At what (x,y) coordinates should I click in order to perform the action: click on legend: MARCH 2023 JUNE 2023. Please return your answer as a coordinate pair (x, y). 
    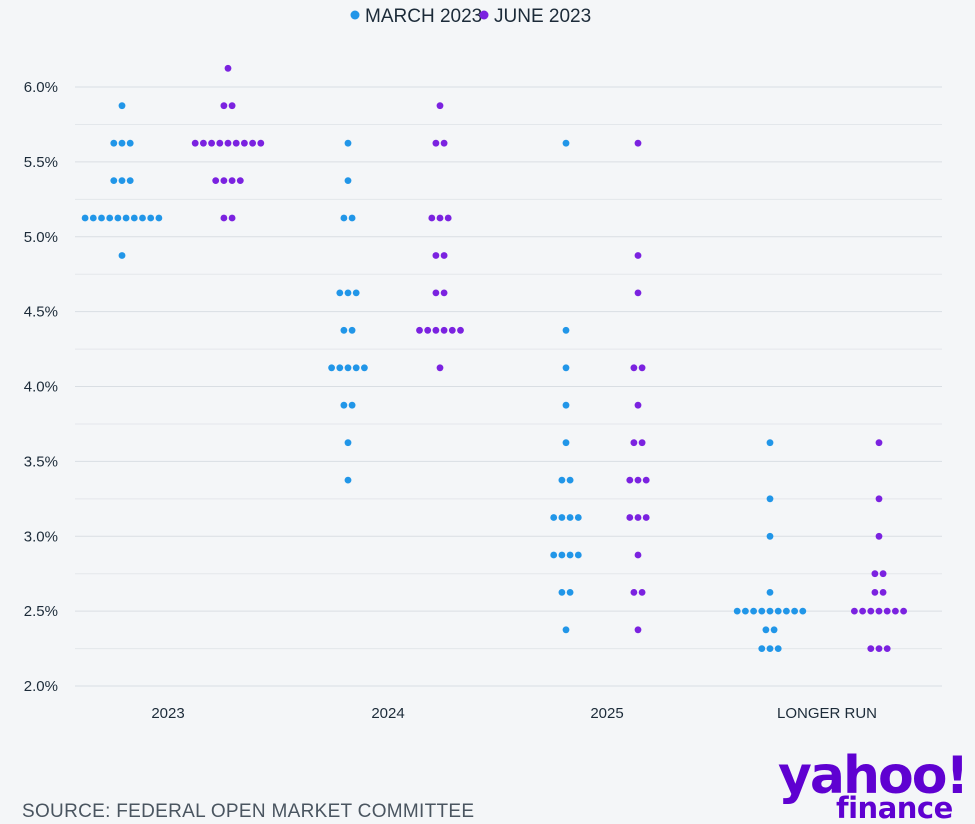
    Looking at the image, I should click on (470, 16).